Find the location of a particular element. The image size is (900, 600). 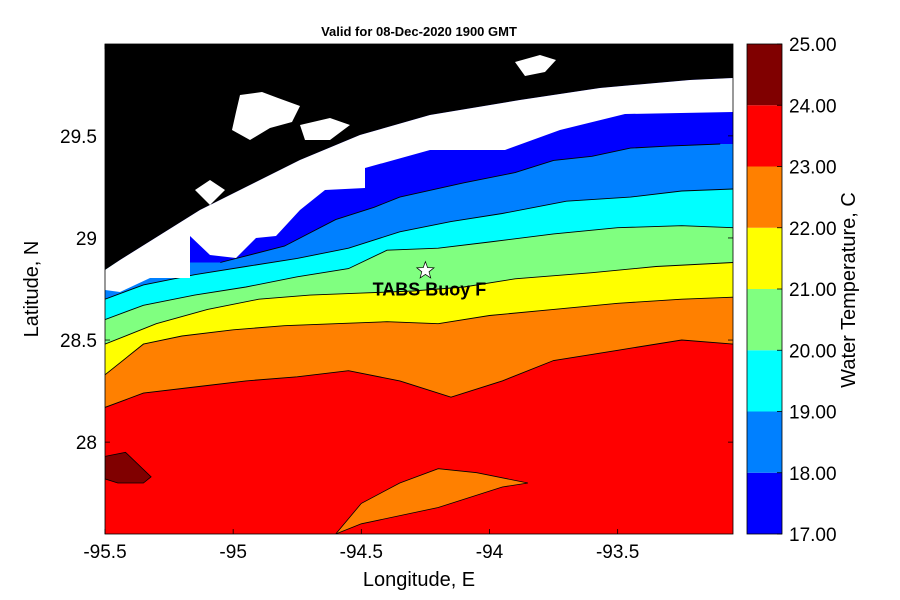

colorbar-tick-label: 19.00 is located at coordinates (813, 413).